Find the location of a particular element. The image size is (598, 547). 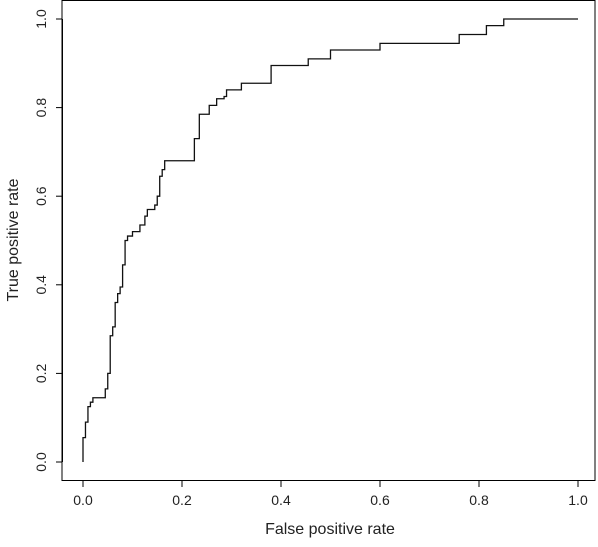

y-tick-label: 0.0 is located at coordinates (41, 462).